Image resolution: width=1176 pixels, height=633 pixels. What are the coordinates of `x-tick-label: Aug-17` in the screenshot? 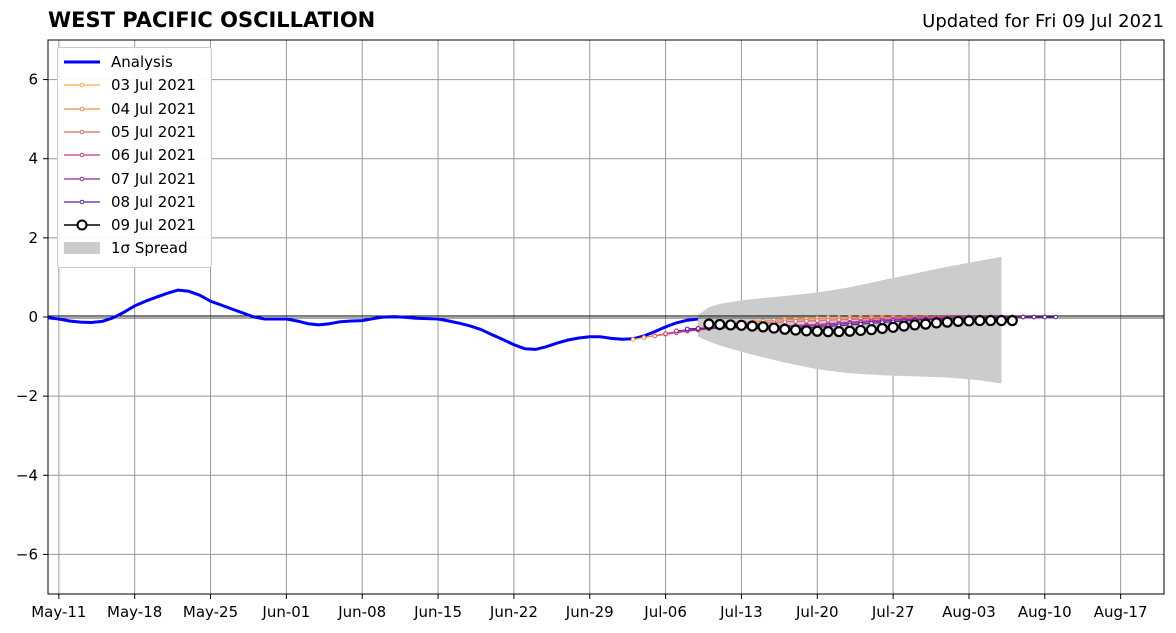 It's located at (1121, 612).